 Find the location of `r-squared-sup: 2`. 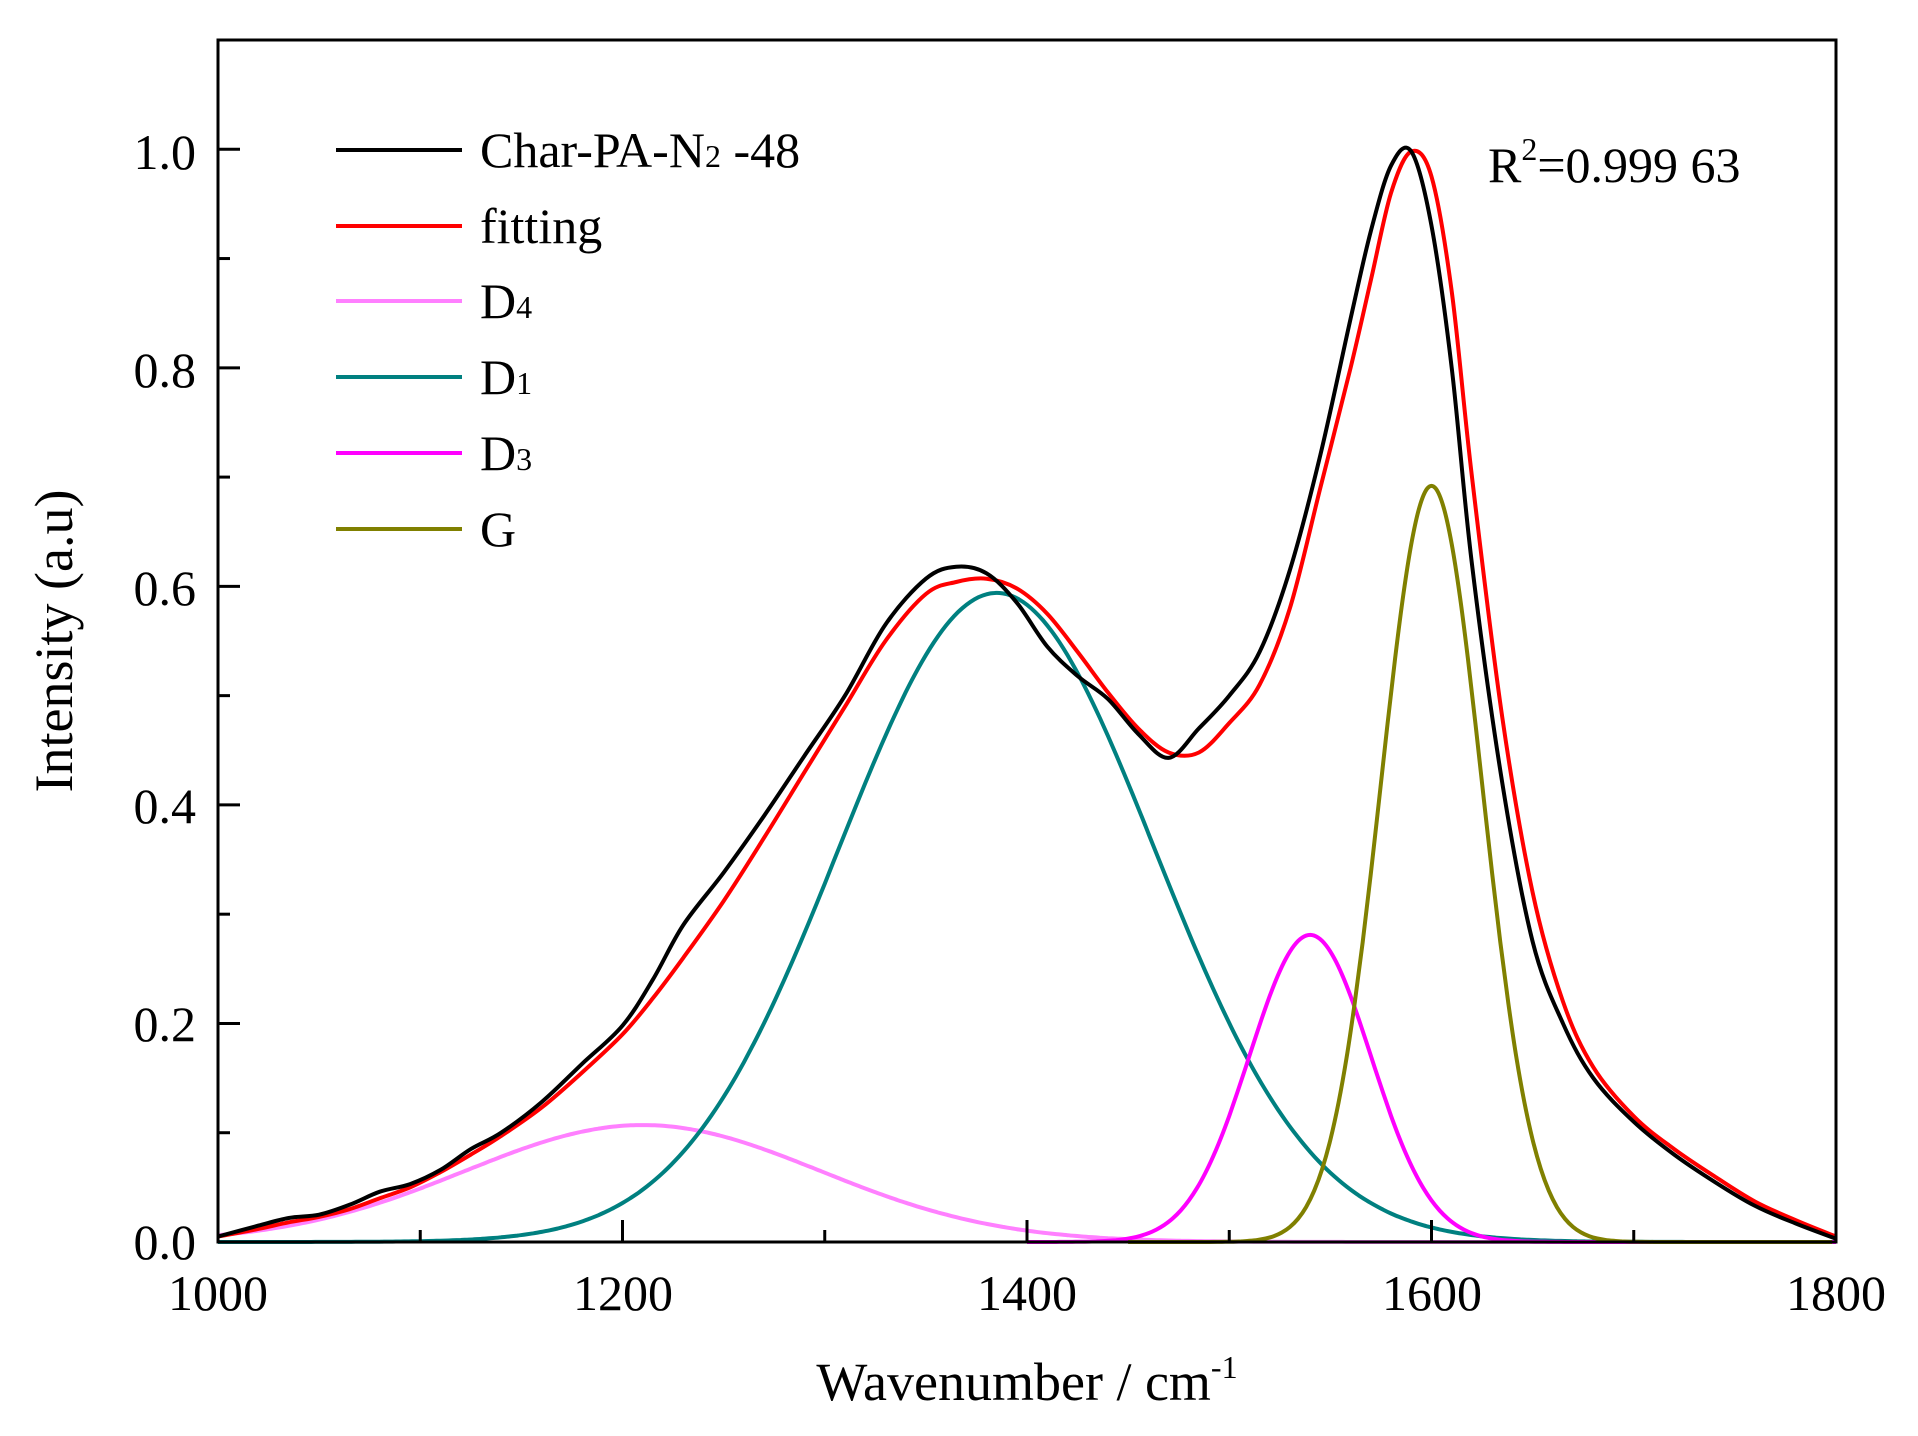

r-squared-sup: 2 is located at coordinates (1529, 149).